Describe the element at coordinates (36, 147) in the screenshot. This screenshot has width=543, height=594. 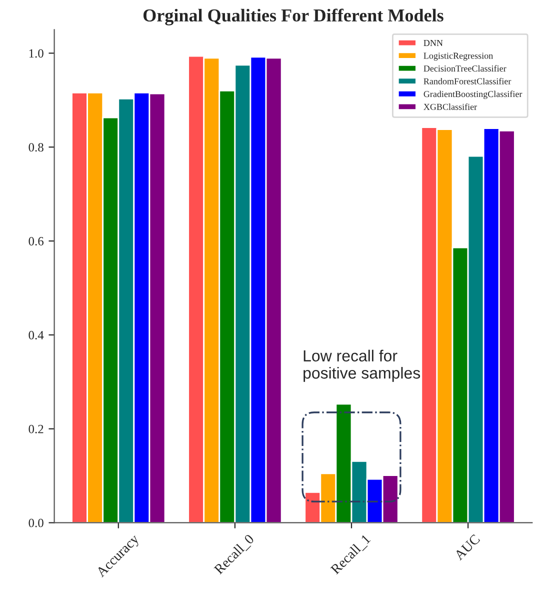
I see `y-tick-label: 0.8` at that location.